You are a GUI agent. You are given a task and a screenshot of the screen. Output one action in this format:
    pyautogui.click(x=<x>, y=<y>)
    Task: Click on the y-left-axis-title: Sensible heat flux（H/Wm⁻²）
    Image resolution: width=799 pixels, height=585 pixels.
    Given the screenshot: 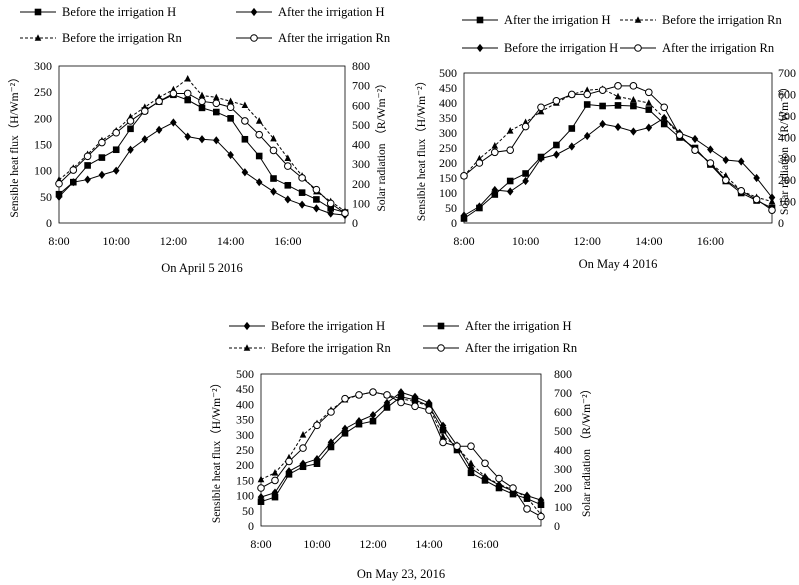 What is the action you would take?
    pyautogui.click(x=14, y=144)
    